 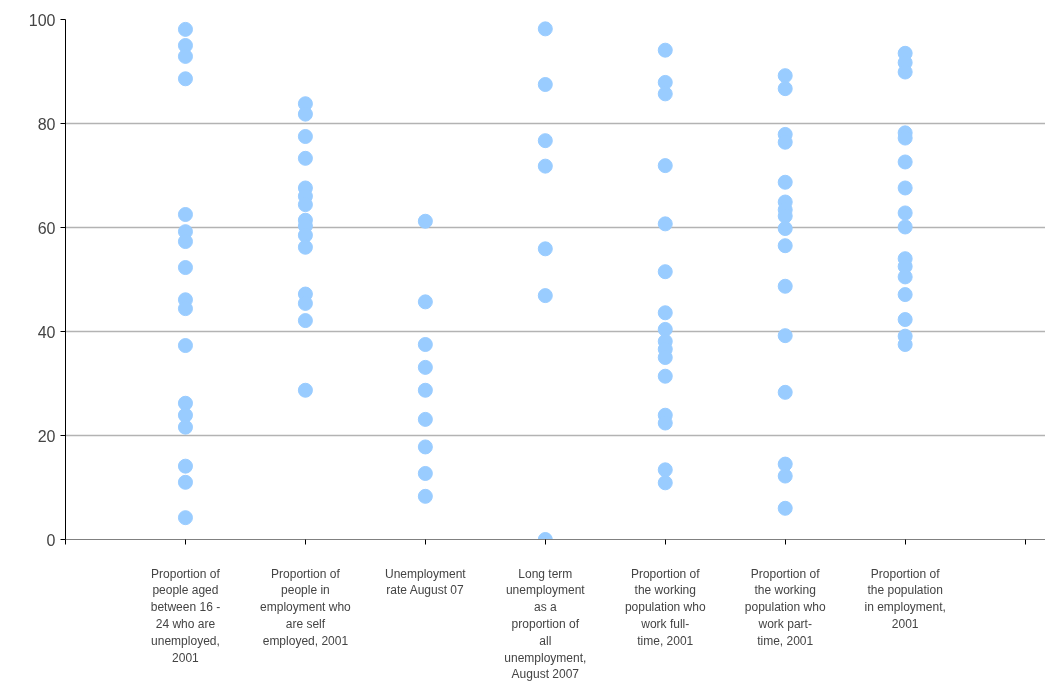 I want to click on x-tick-label: Proportion of people aged between 16 - 24 who are unemployed, 2001, so click(x=185, y=615).